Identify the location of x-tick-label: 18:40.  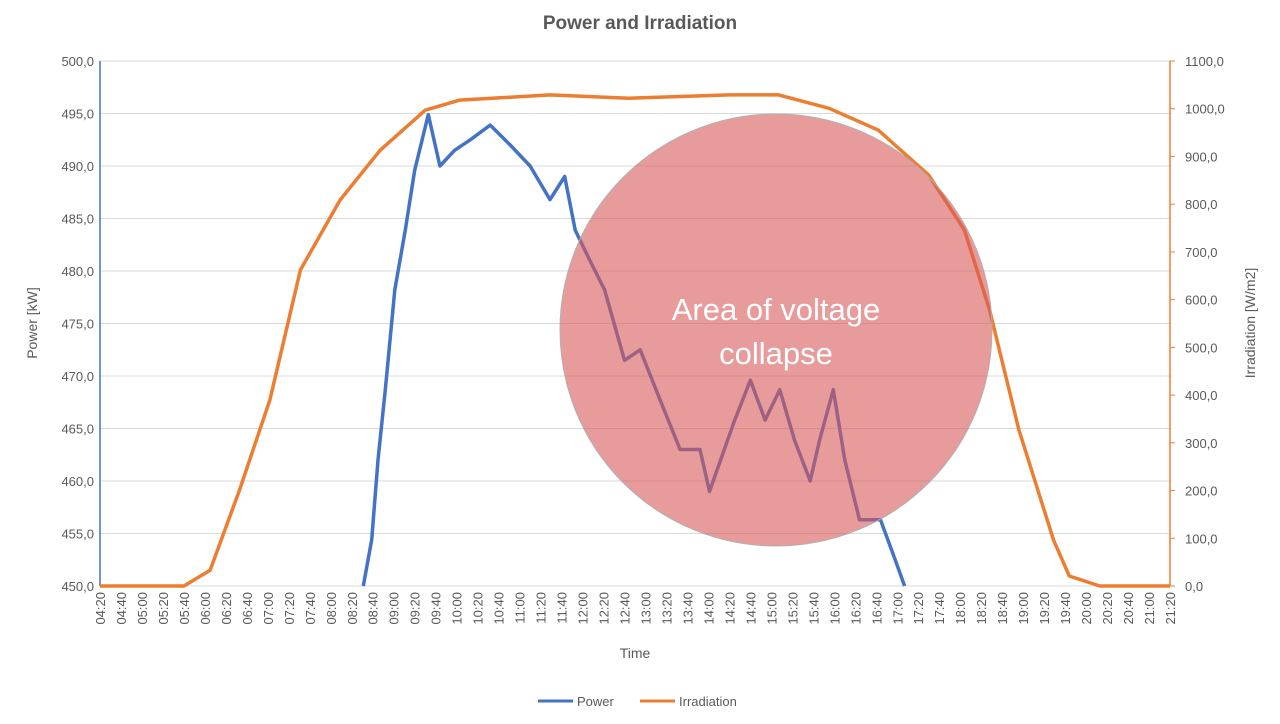
(1002, 608).